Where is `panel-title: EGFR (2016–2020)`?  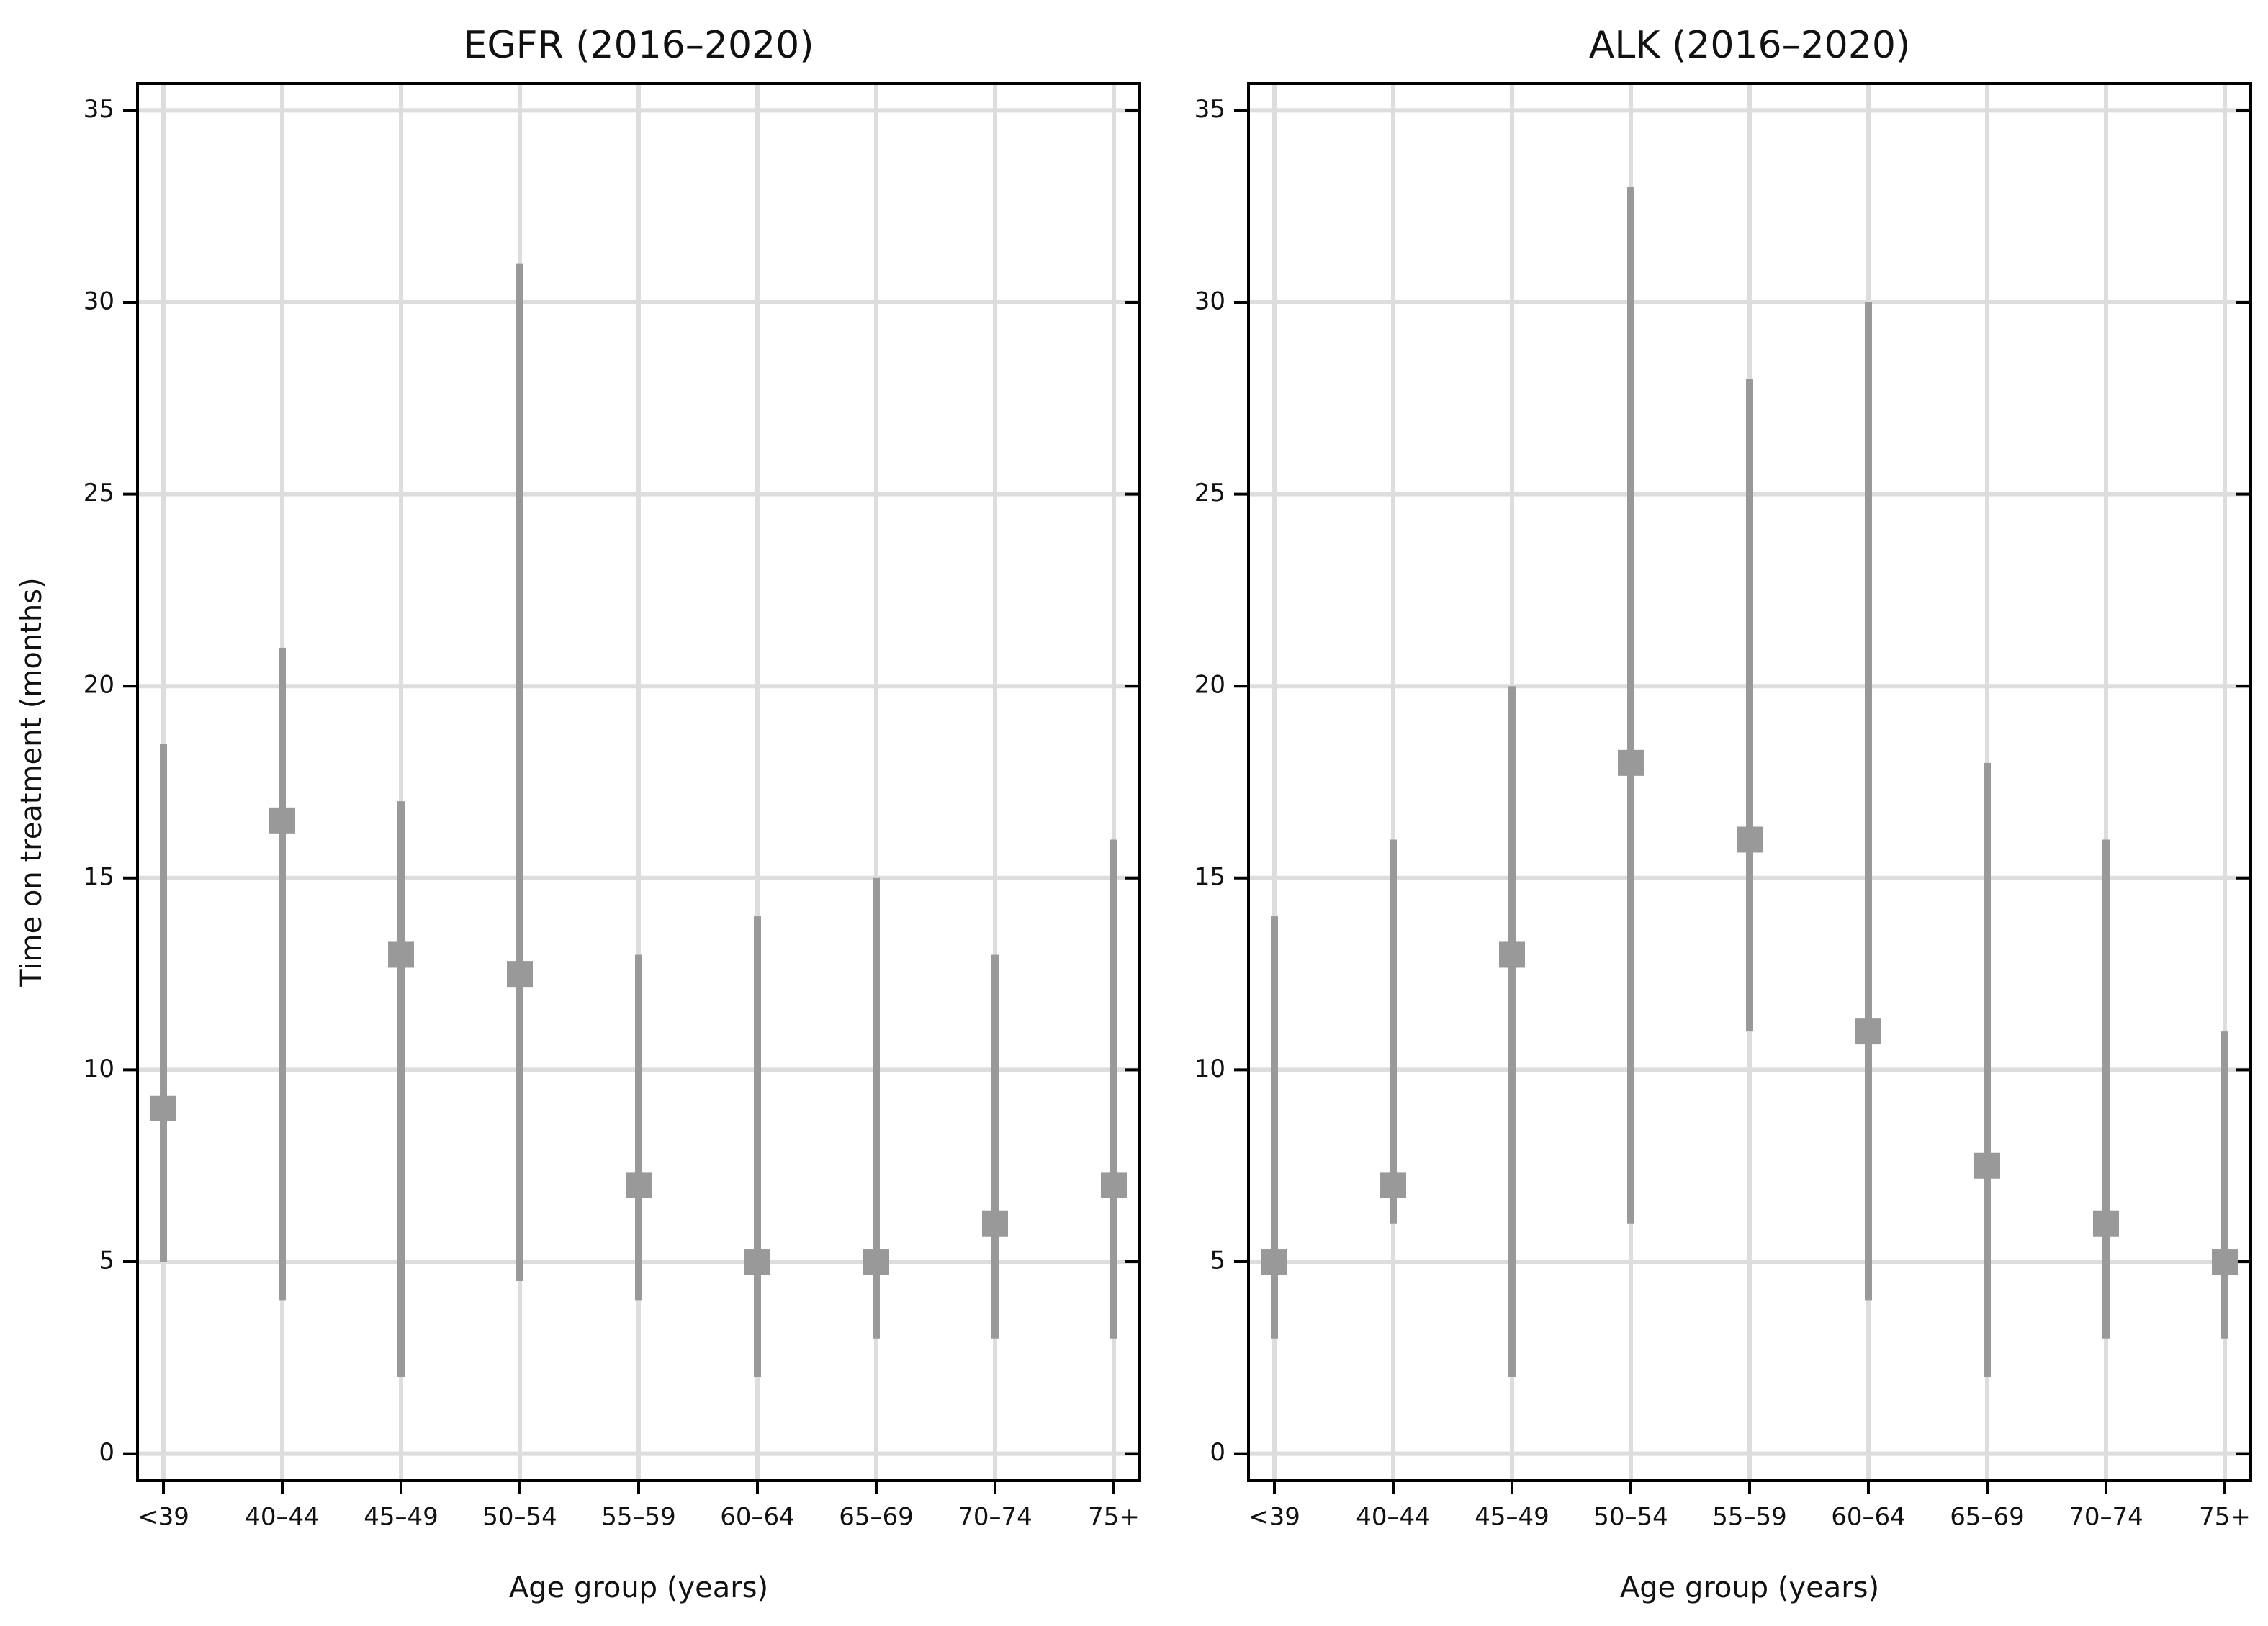
panel-title: EGFR (2016–2020) is located at coordinates (639, 45).